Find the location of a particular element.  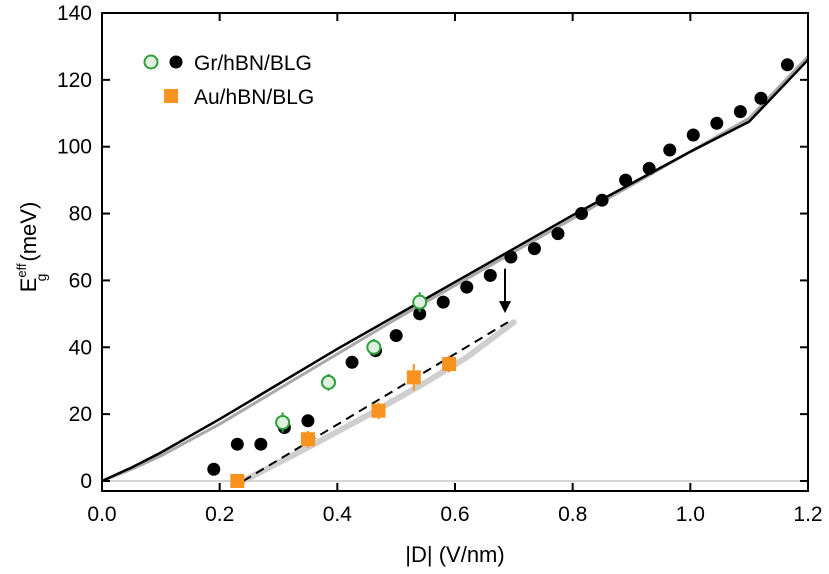

y-tick-label: 120 is located at coordinates (74, 80).